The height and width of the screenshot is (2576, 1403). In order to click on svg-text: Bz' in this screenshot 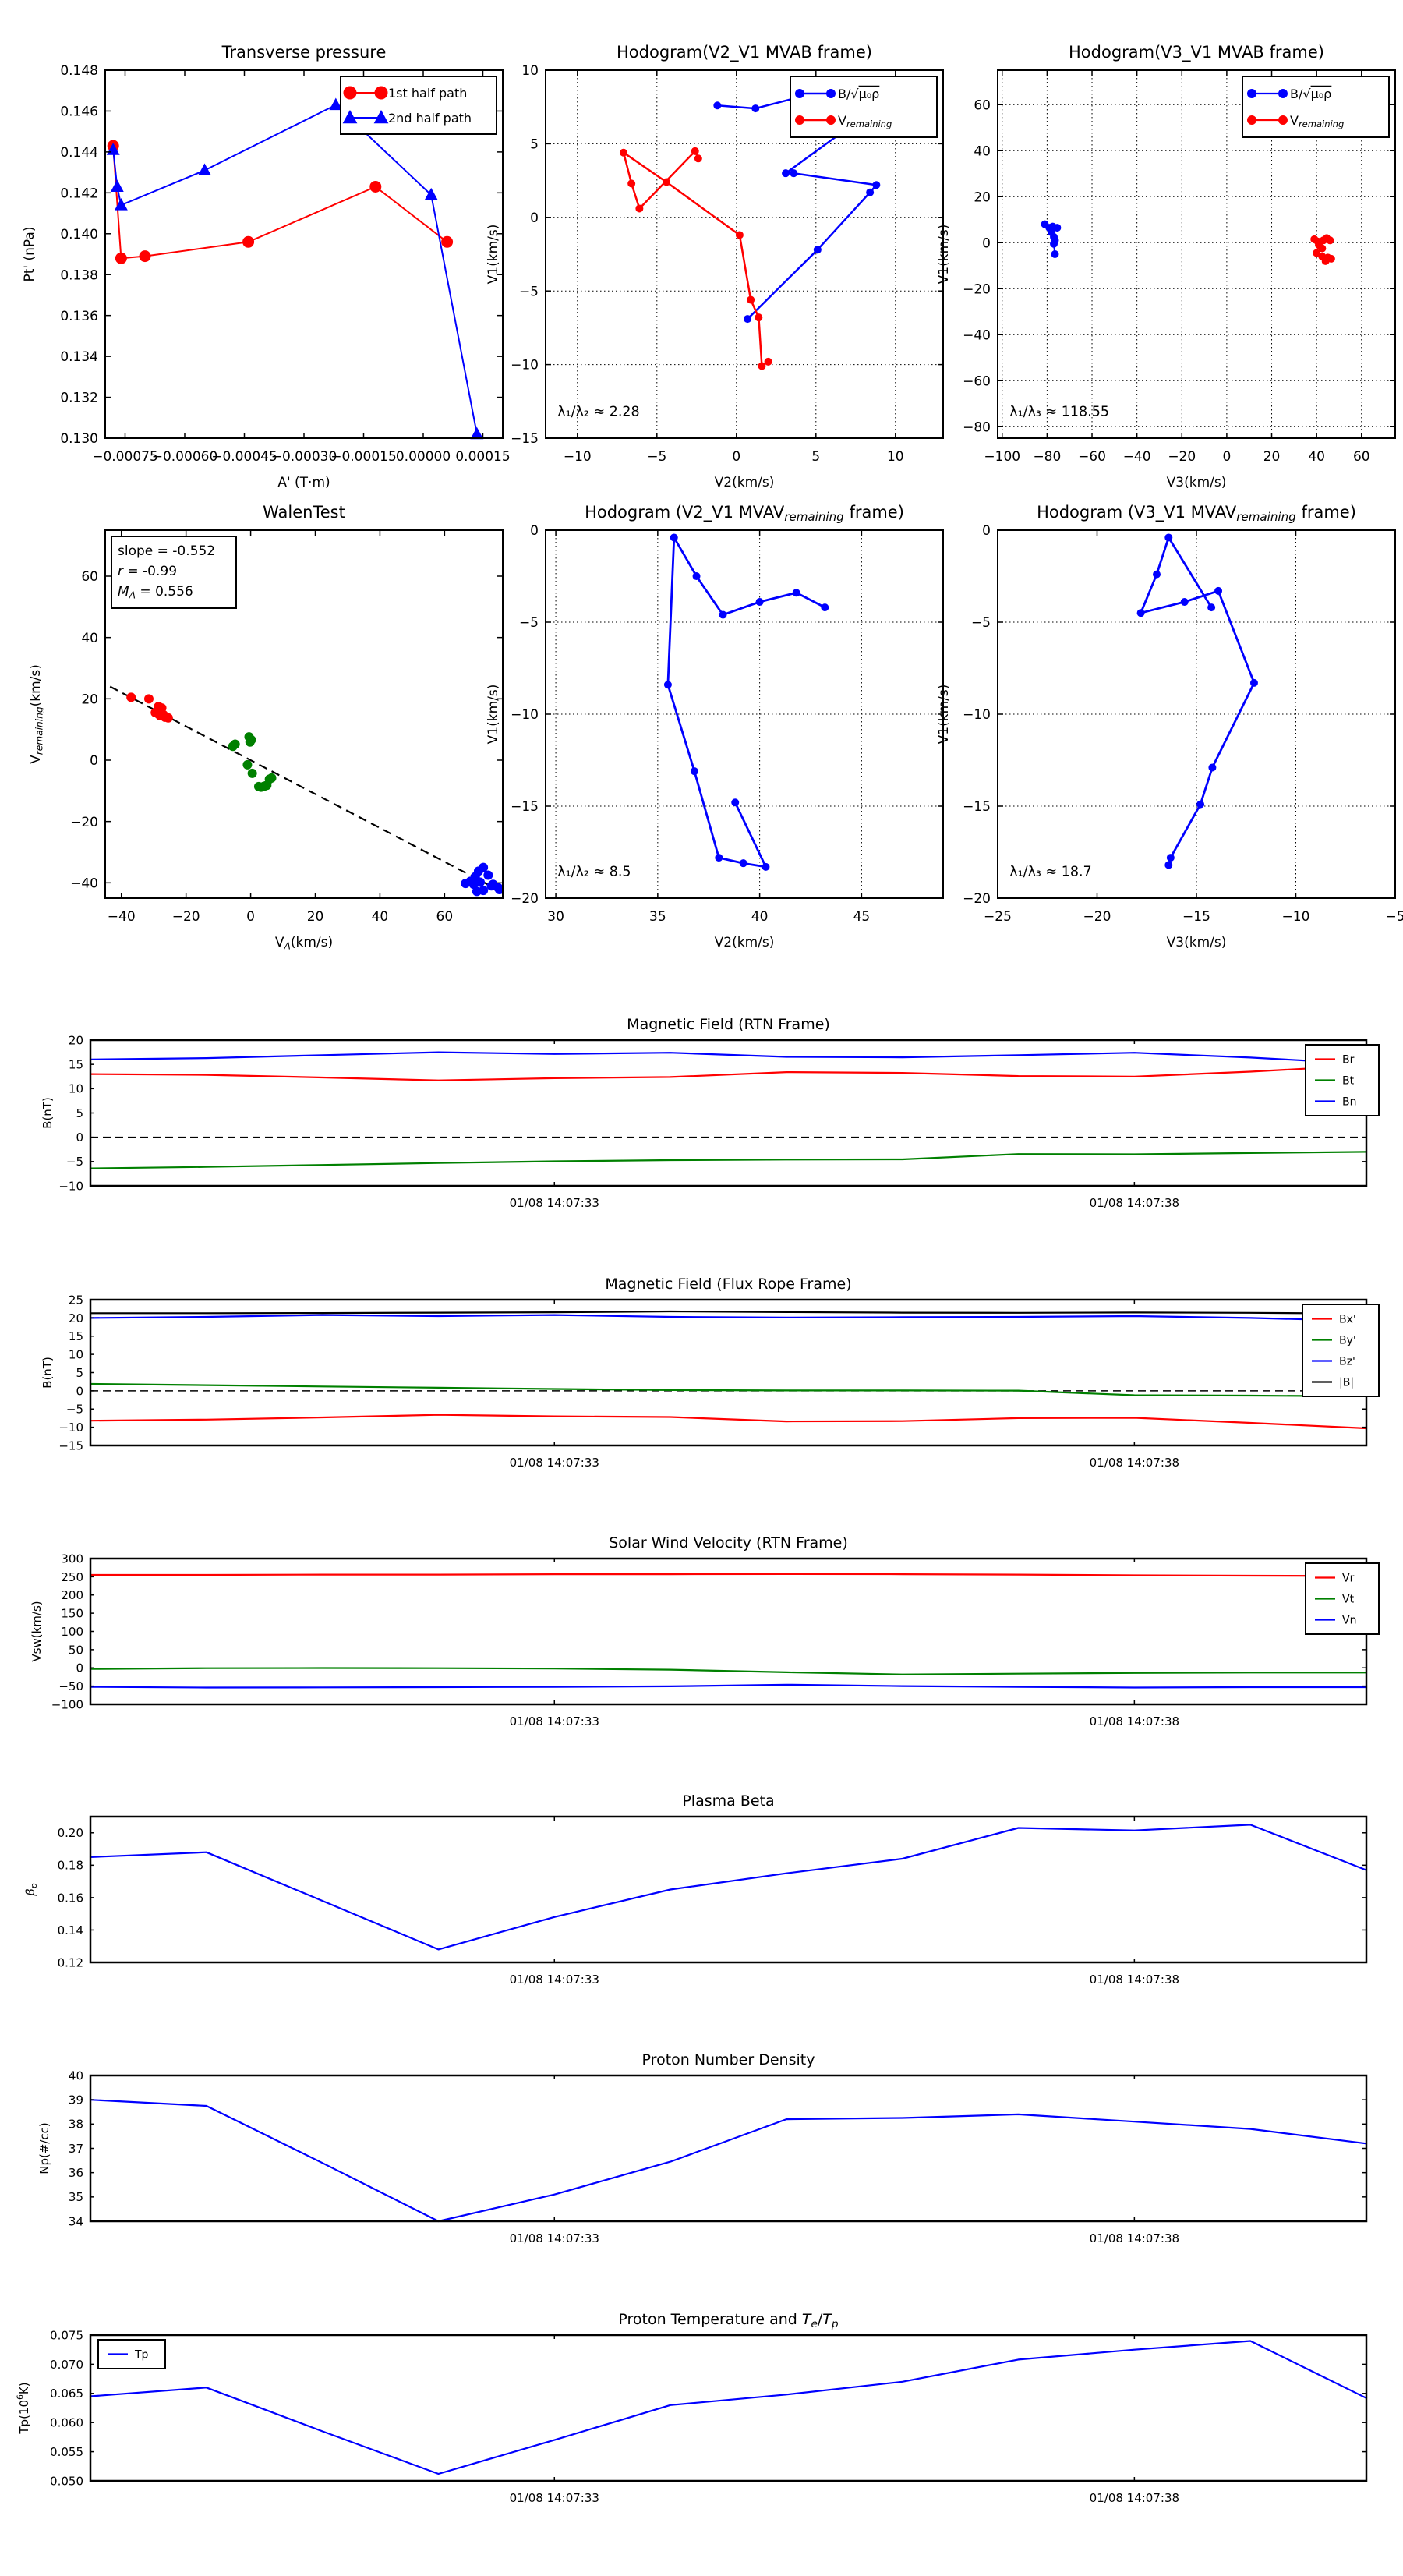, I will do `click(1347, 1362)`.